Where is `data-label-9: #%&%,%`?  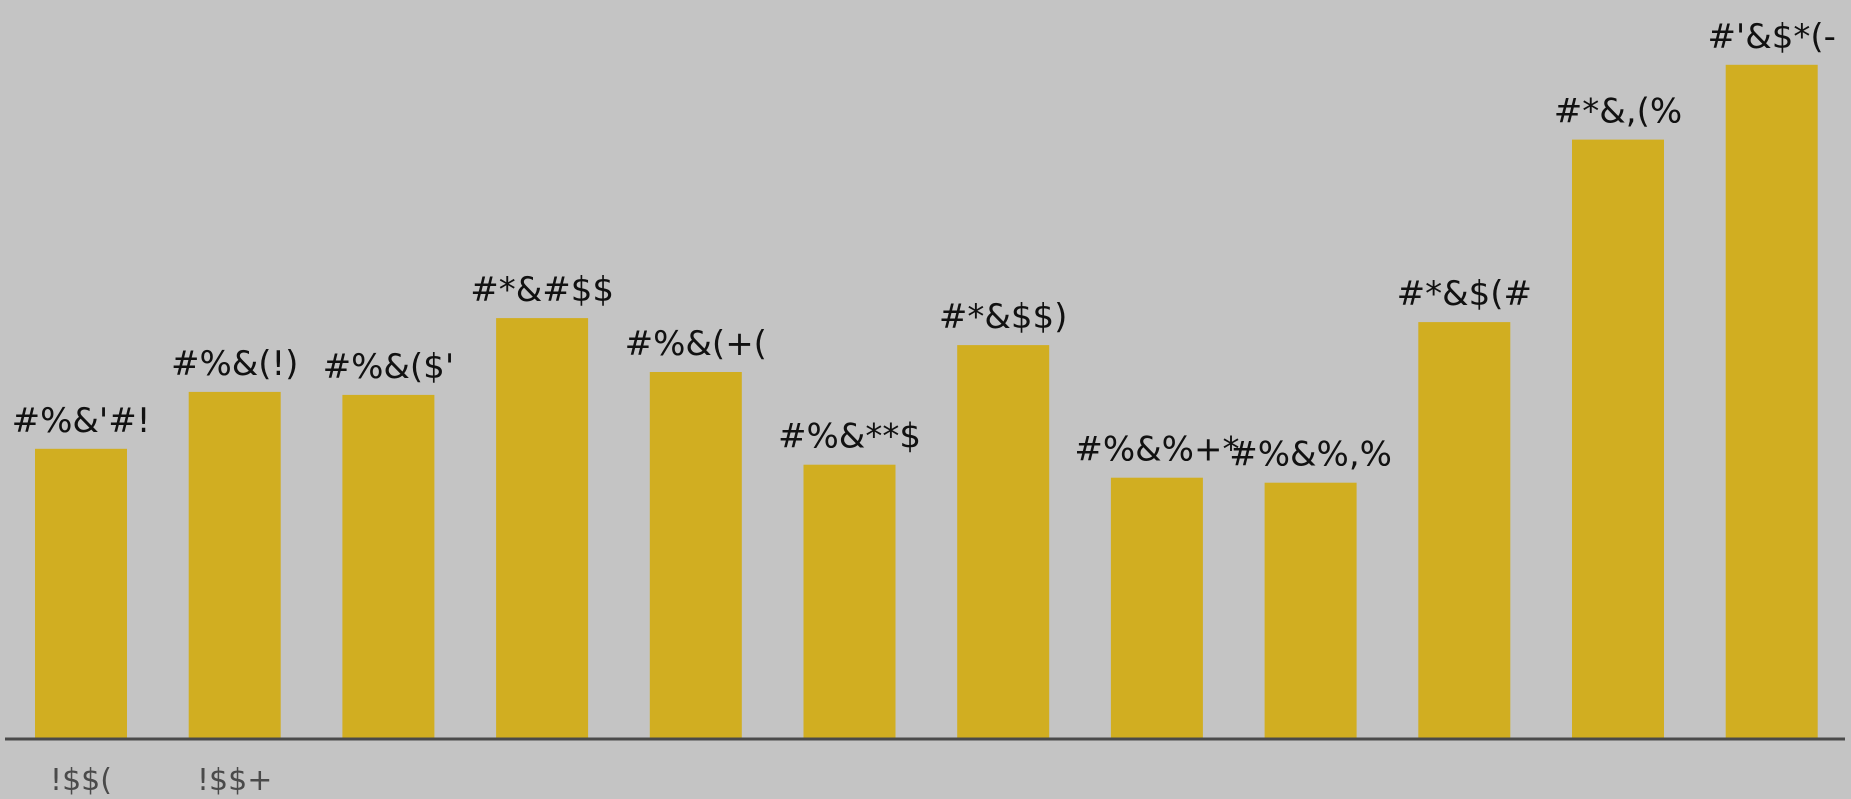
data-label-9: #%&%,% is located at coordinates (1310, 455).